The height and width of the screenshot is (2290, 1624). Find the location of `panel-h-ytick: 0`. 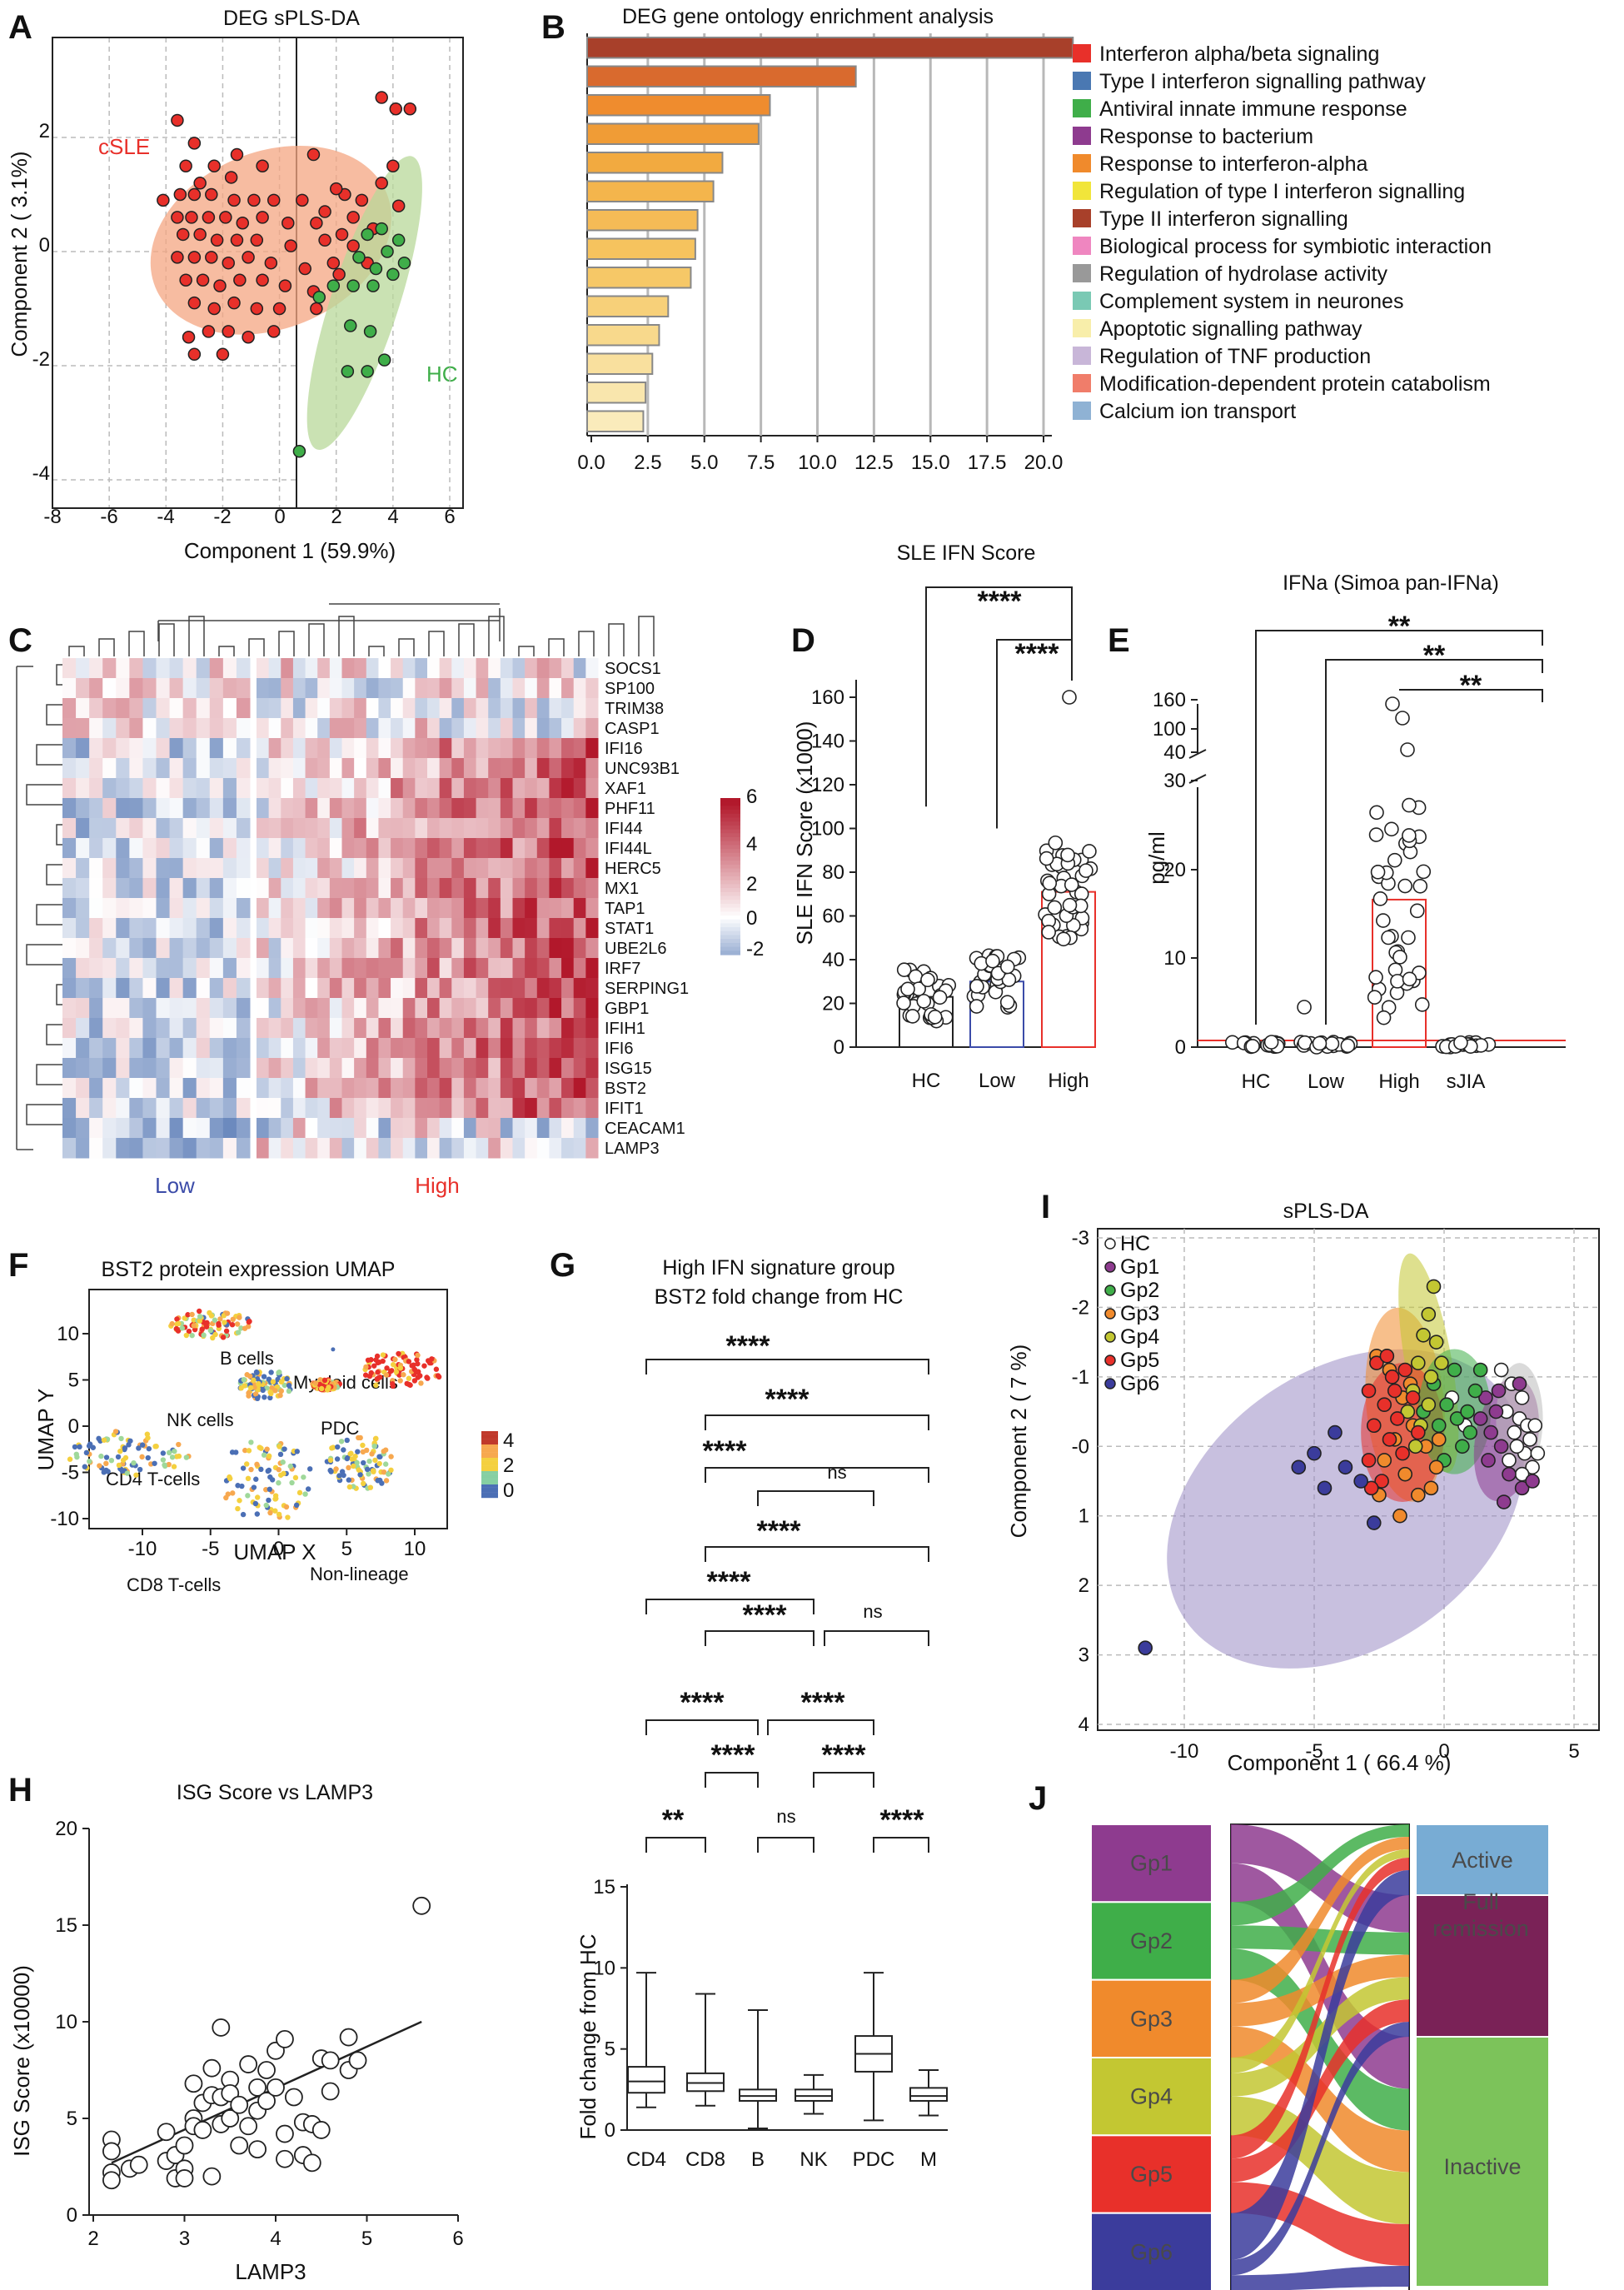

panel-h-ytick: 0 is located at coordinates (72, 2215).